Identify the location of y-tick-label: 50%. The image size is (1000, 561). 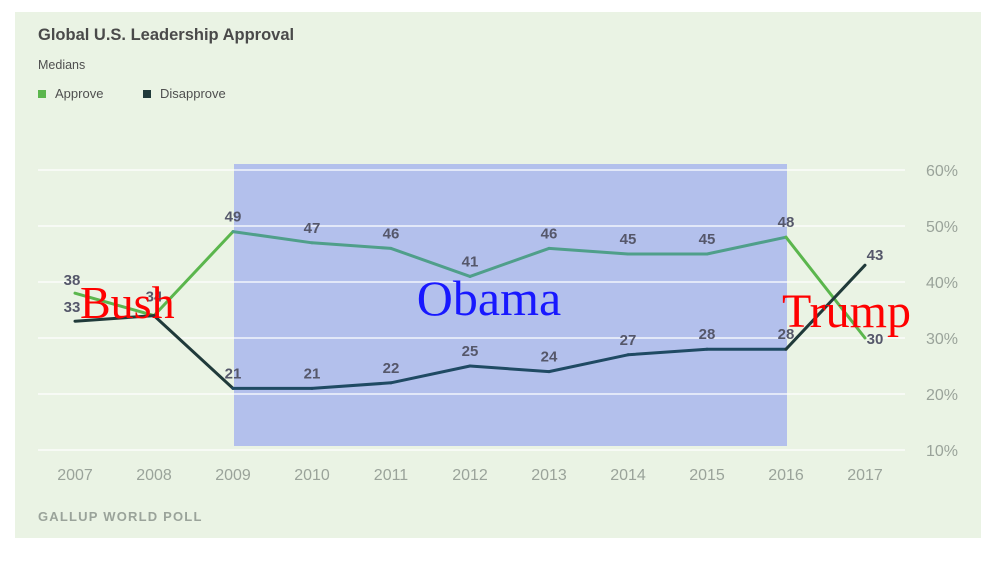
(942, 227).